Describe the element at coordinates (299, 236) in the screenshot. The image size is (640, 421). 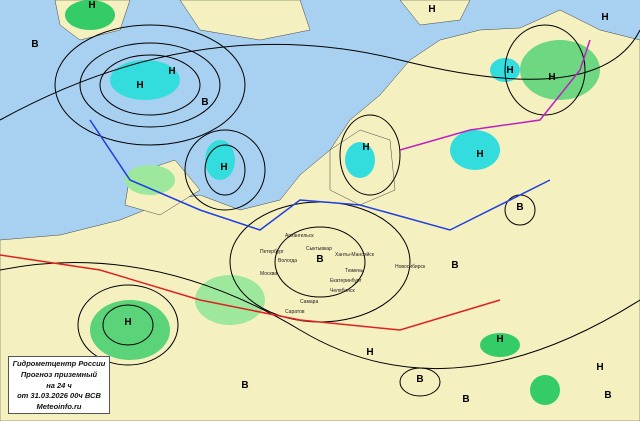
I see `city-label: Архангельск` at that location.